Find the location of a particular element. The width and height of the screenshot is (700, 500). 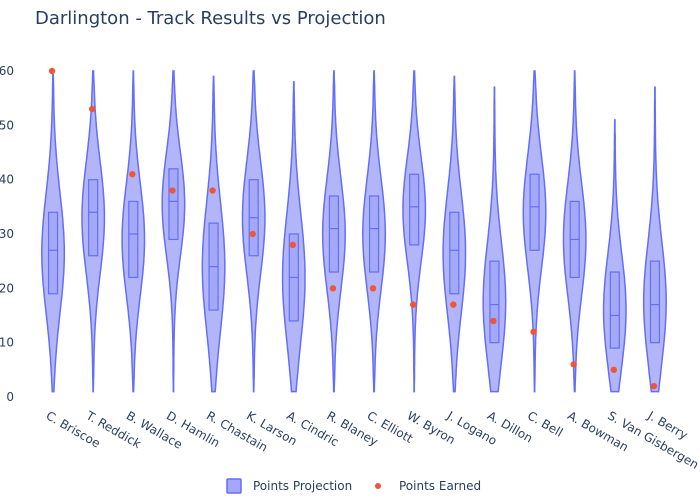

legend-item-projection: Points Projection is located at coordinates (289, 486).